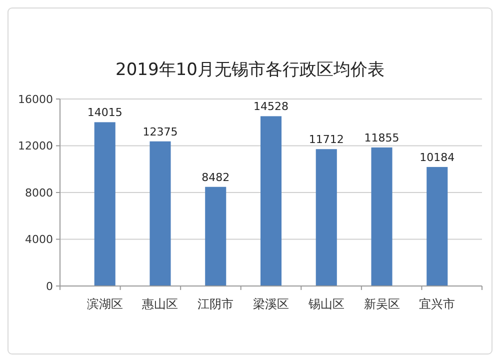  Describe the element at coordinates (325, 304) in the screenshot. I see `x-tick-label: 锡山区` at that location.